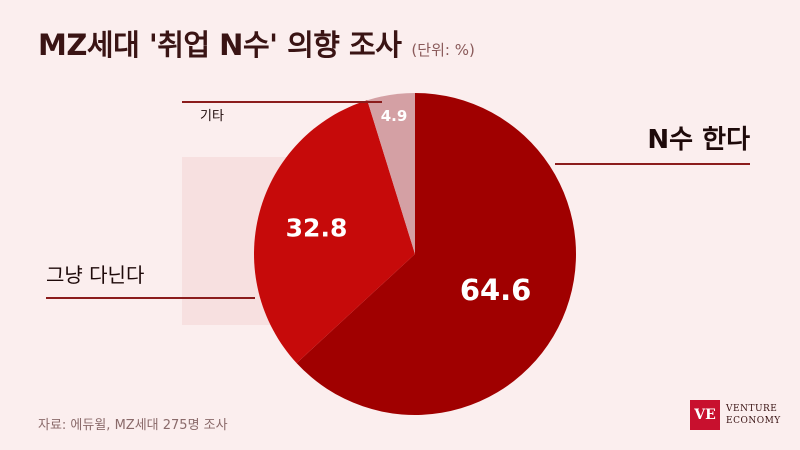  I want to click on chart-header: MZ세대 '취업 N수' 의향 조사 (단위: %), so click(256, 43).